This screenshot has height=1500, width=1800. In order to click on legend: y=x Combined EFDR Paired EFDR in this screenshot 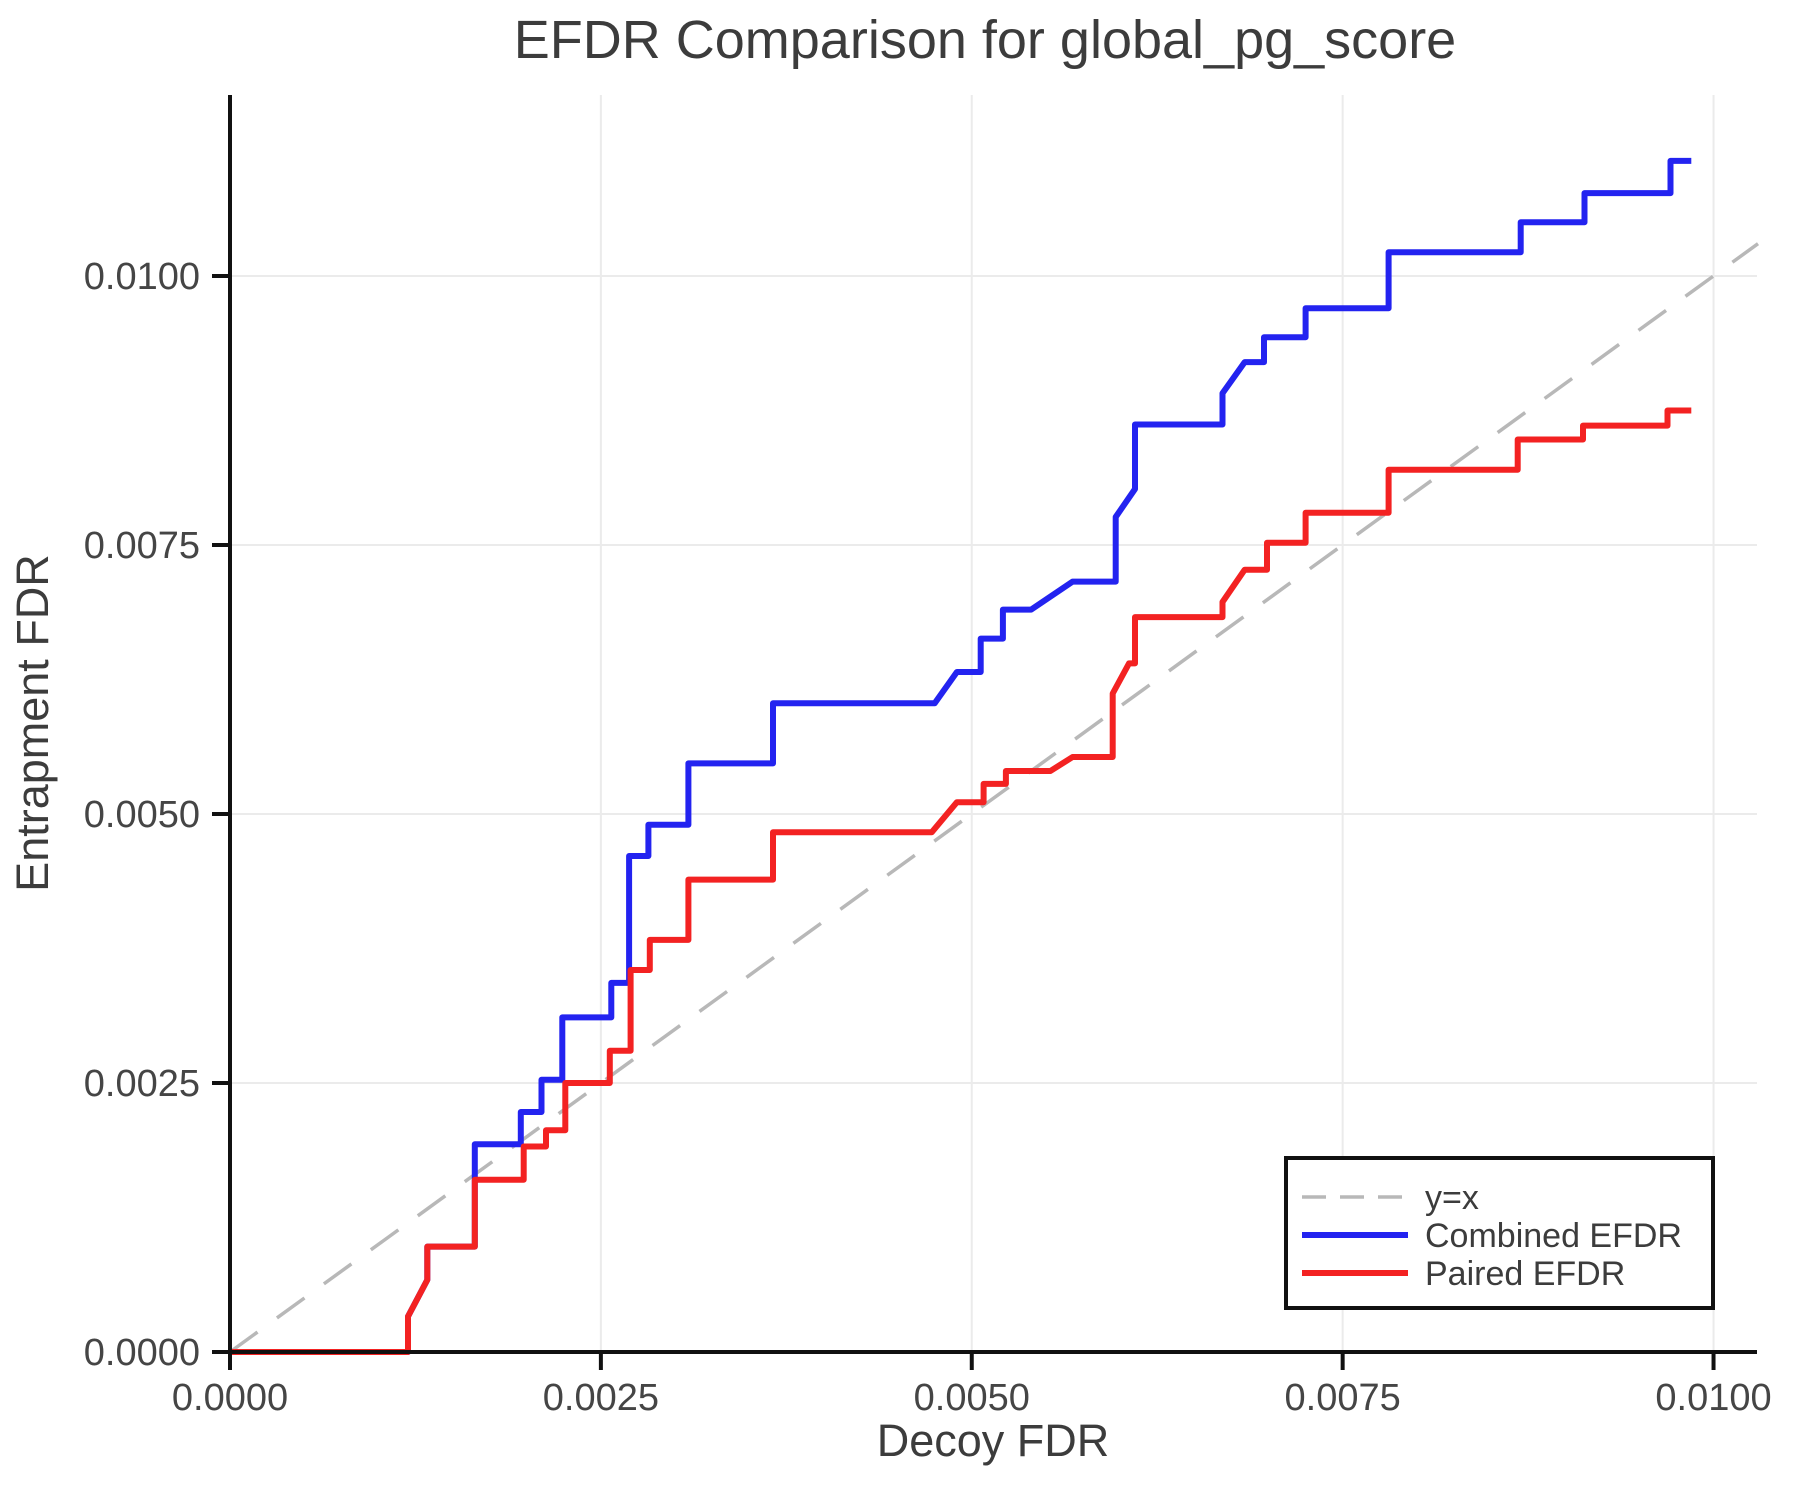, I will do `click(1499, 1233)`.